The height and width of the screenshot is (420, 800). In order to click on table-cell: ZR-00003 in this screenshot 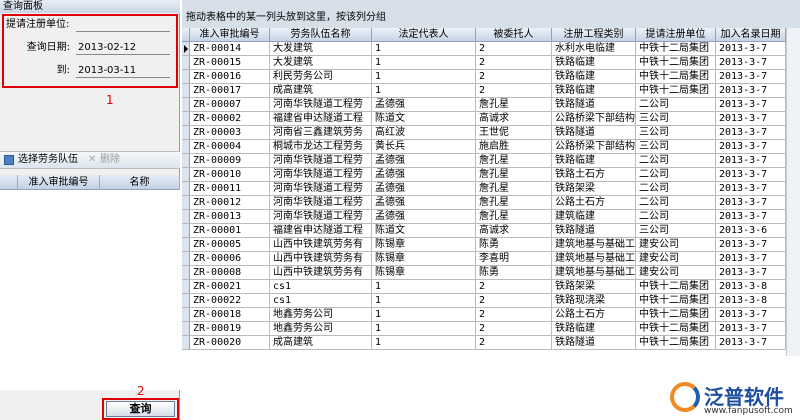, I will do `click(230, 133)`.